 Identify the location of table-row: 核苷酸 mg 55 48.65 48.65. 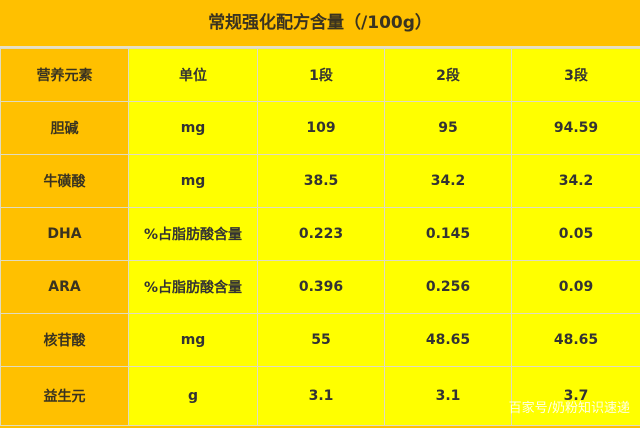
(320, 340).